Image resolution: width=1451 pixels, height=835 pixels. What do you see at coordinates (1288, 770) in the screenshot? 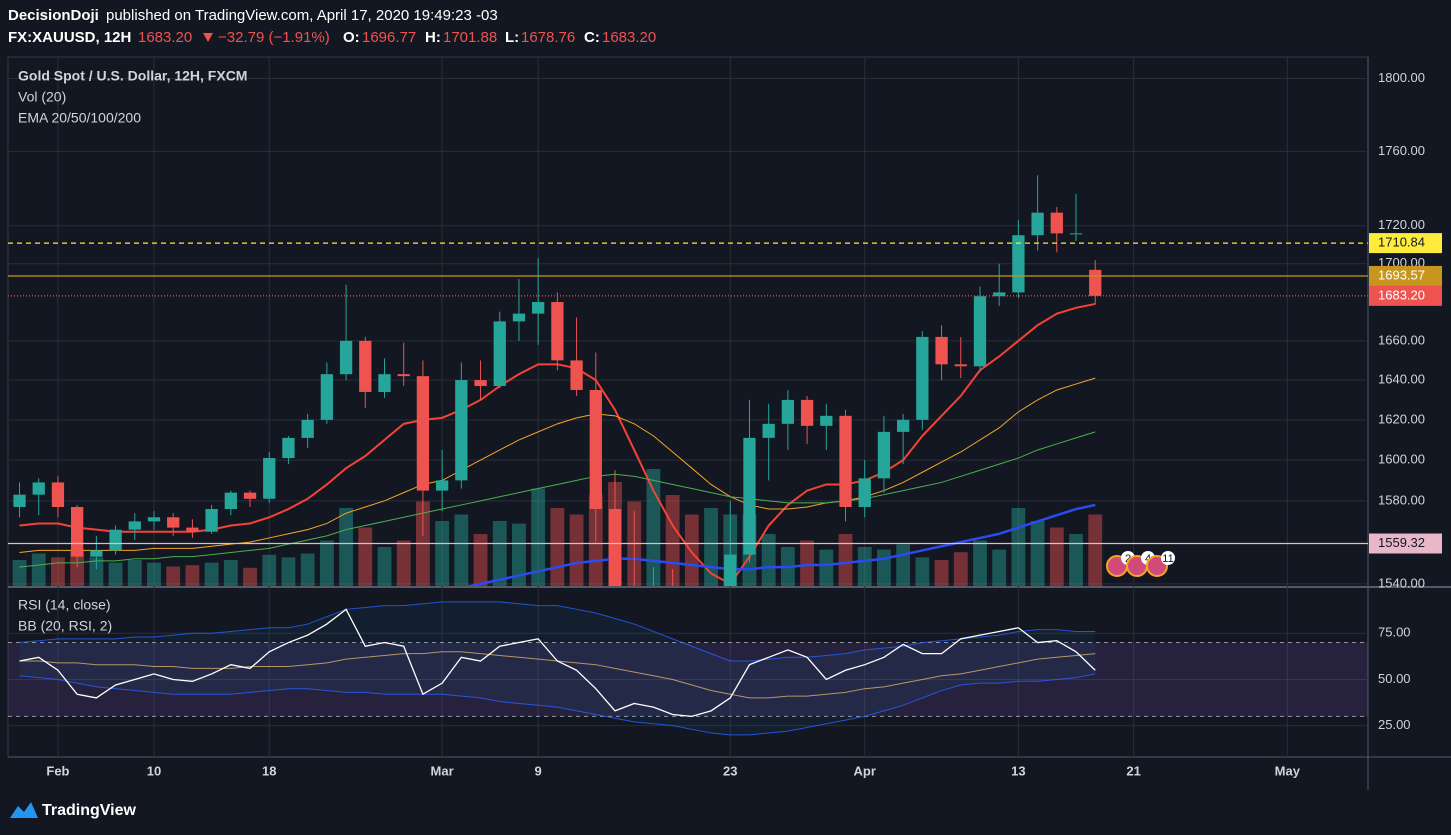
I see `x-tick-label: May` at bounding box center [1288, 770].